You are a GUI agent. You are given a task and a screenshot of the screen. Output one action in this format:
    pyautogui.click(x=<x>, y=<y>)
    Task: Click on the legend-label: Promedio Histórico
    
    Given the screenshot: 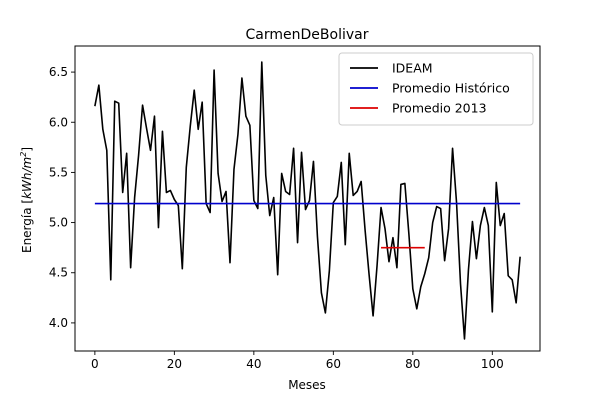 What is the action you would take?
    pyautogui.click(x=451, y=88)
    